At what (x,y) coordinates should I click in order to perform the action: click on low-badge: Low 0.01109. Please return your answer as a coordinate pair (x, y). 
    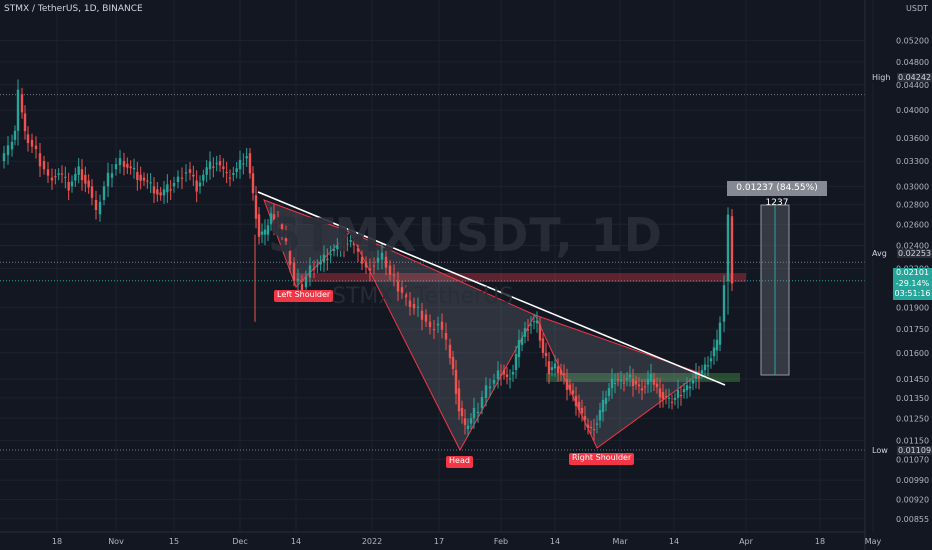
    Looking at the image, I should click on (900, 452).